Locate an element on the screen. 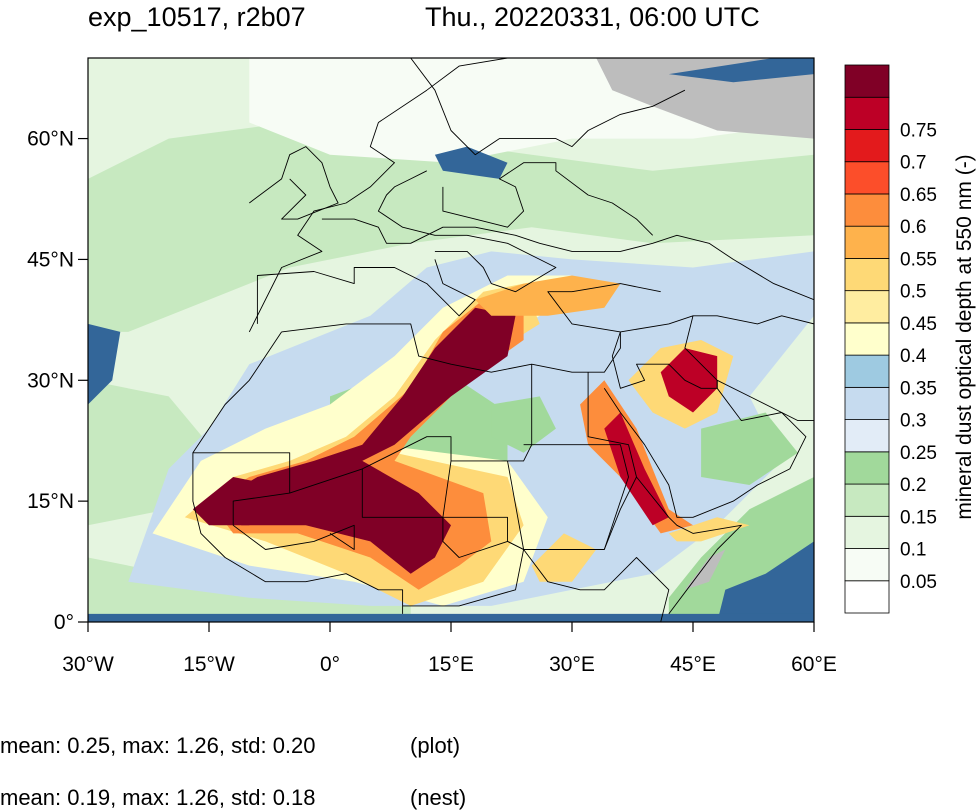  colorbar-tick-label: 0.3 is located at coordinates (913, 421).